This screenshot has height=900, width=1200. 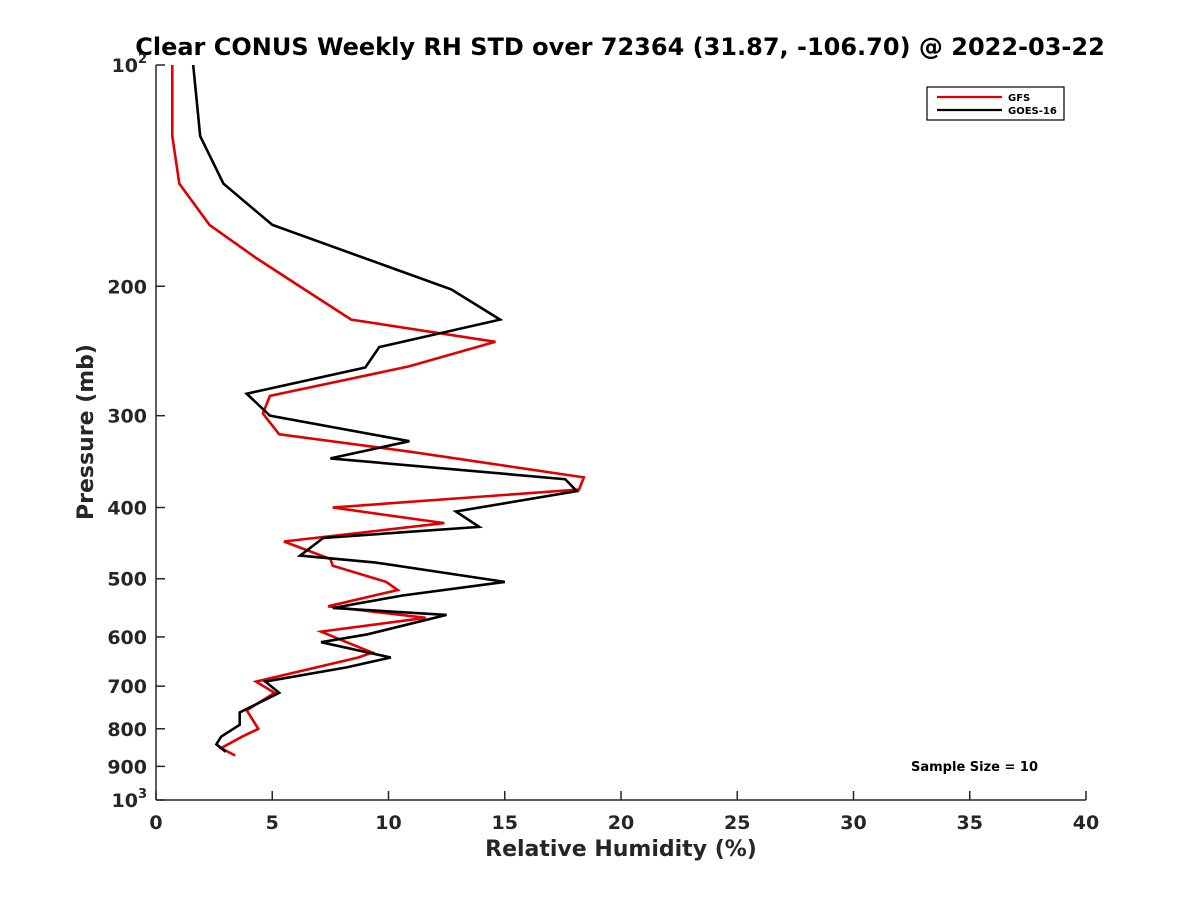 I want to click on x-ticks: 0 5 10 15 20 25 30 35 40, so click(x=624, y=812).